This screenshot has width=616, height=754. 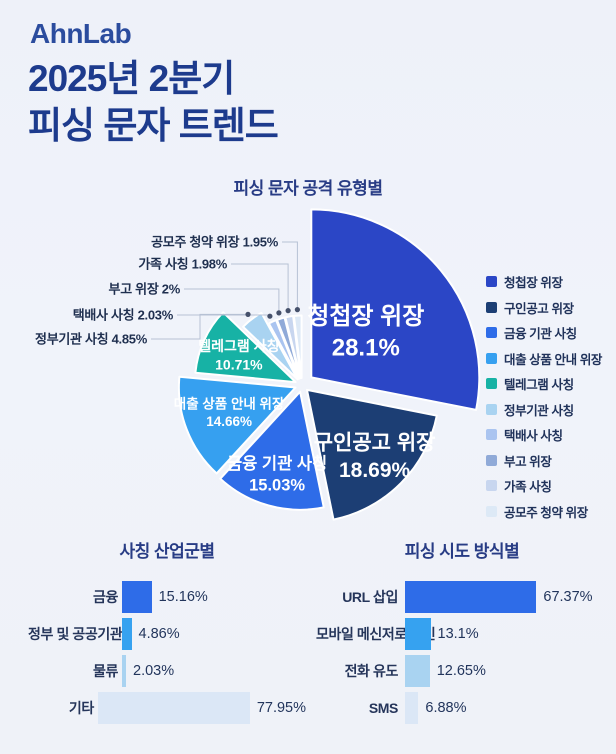 I want to click on pie-slice-label: 텔레그램 사칭, so click(x=238, y=346).